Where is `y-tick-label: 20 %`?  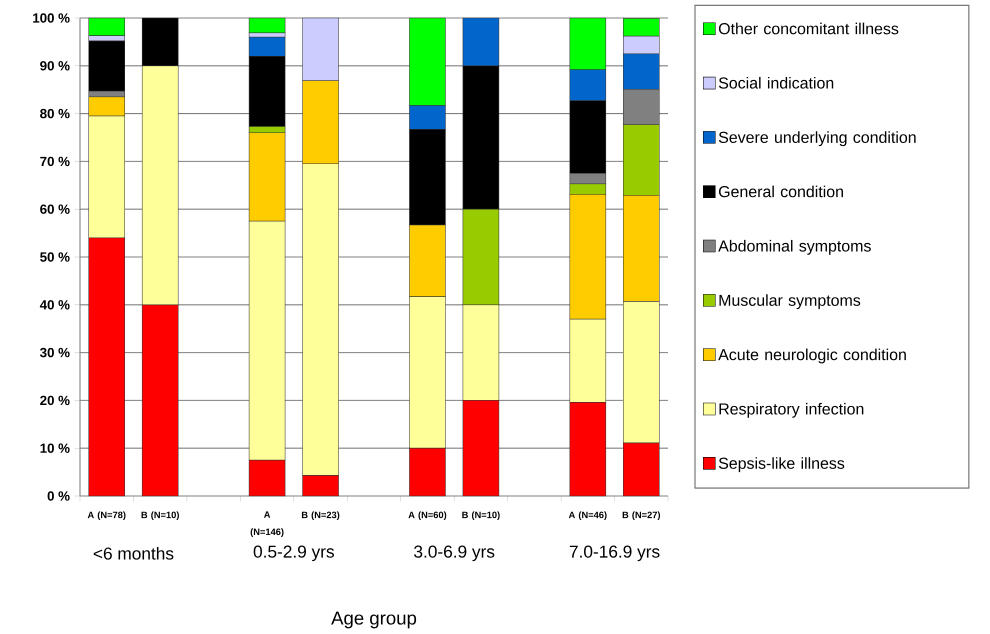 y-tick-label: 20 % is located at coordinates (55, 401).